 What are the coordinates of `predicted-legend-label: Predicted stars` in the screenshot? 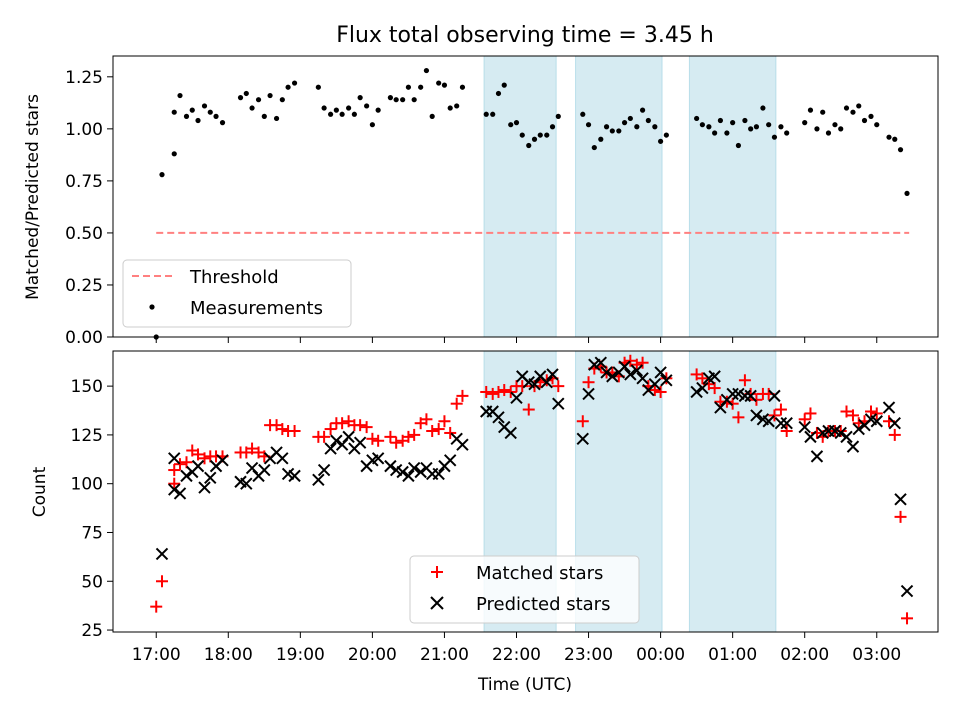 It's located at (543, 604).